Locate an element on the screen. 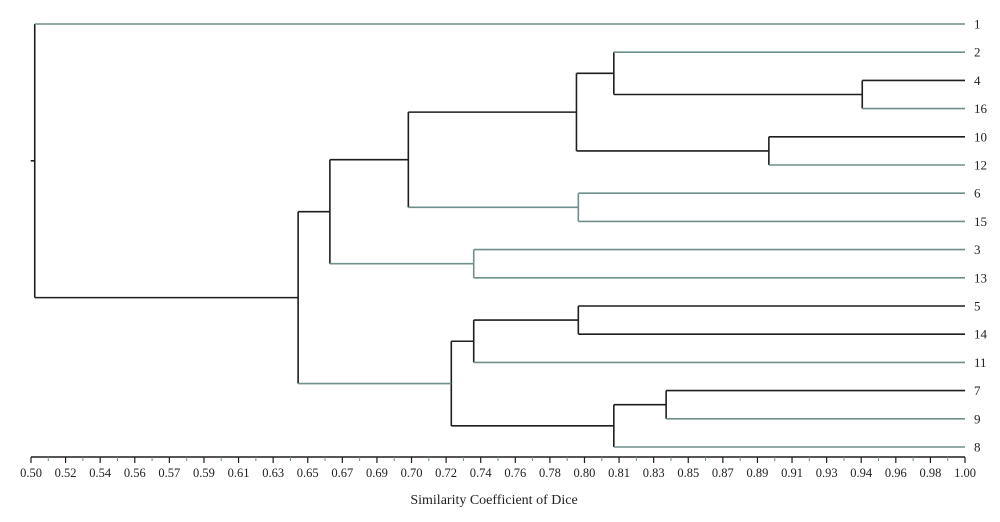 The image size is (1000, 522). x-tick-label: 0.89 is located at coordinates (758, 473).